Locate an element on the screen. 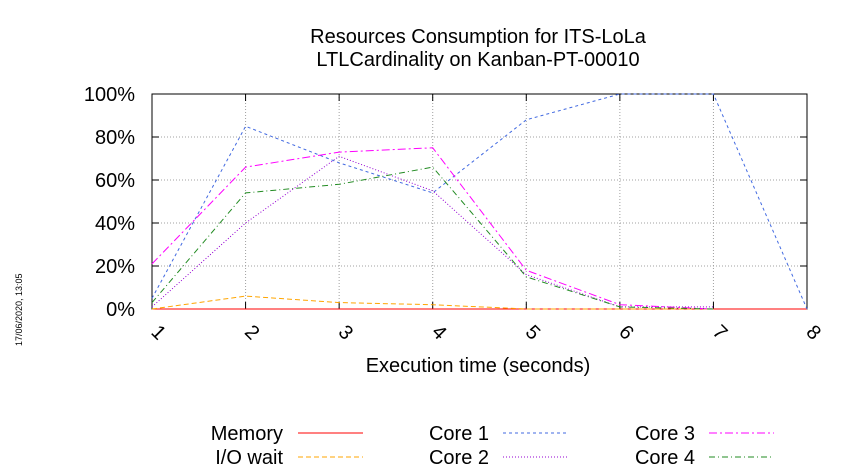 This screenshot has width=850, height=475. y-tick-label: 80% is located at coordinates (115, 138).